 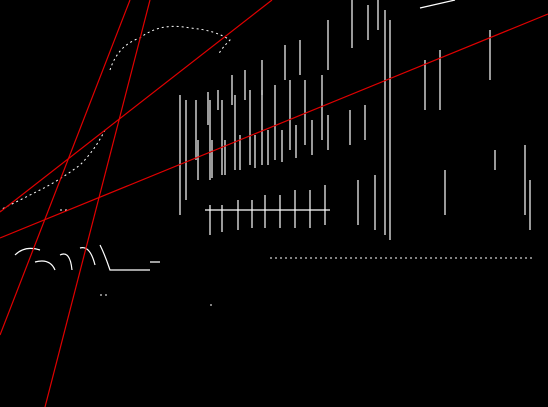 I want to click on window-row-edges, so click(x=281, y=142).